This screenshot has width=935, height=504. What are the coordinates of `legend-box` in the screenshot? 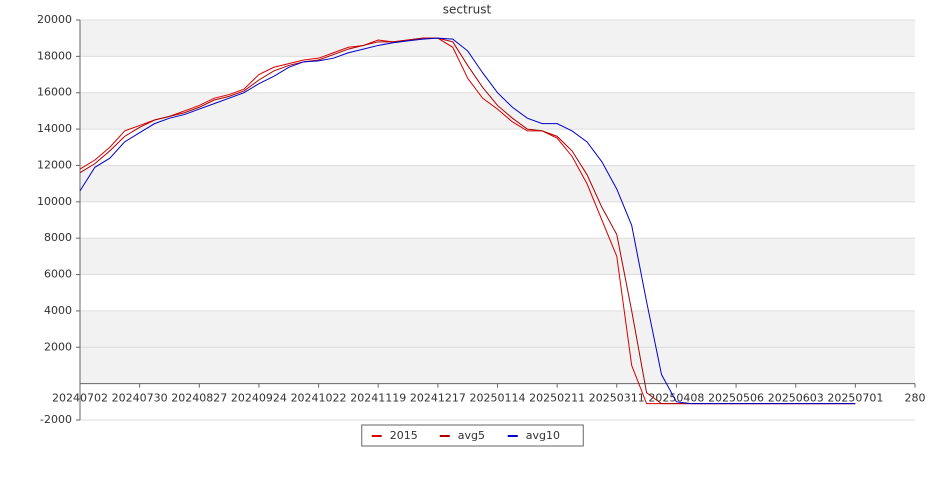 It's located at (472, 435).